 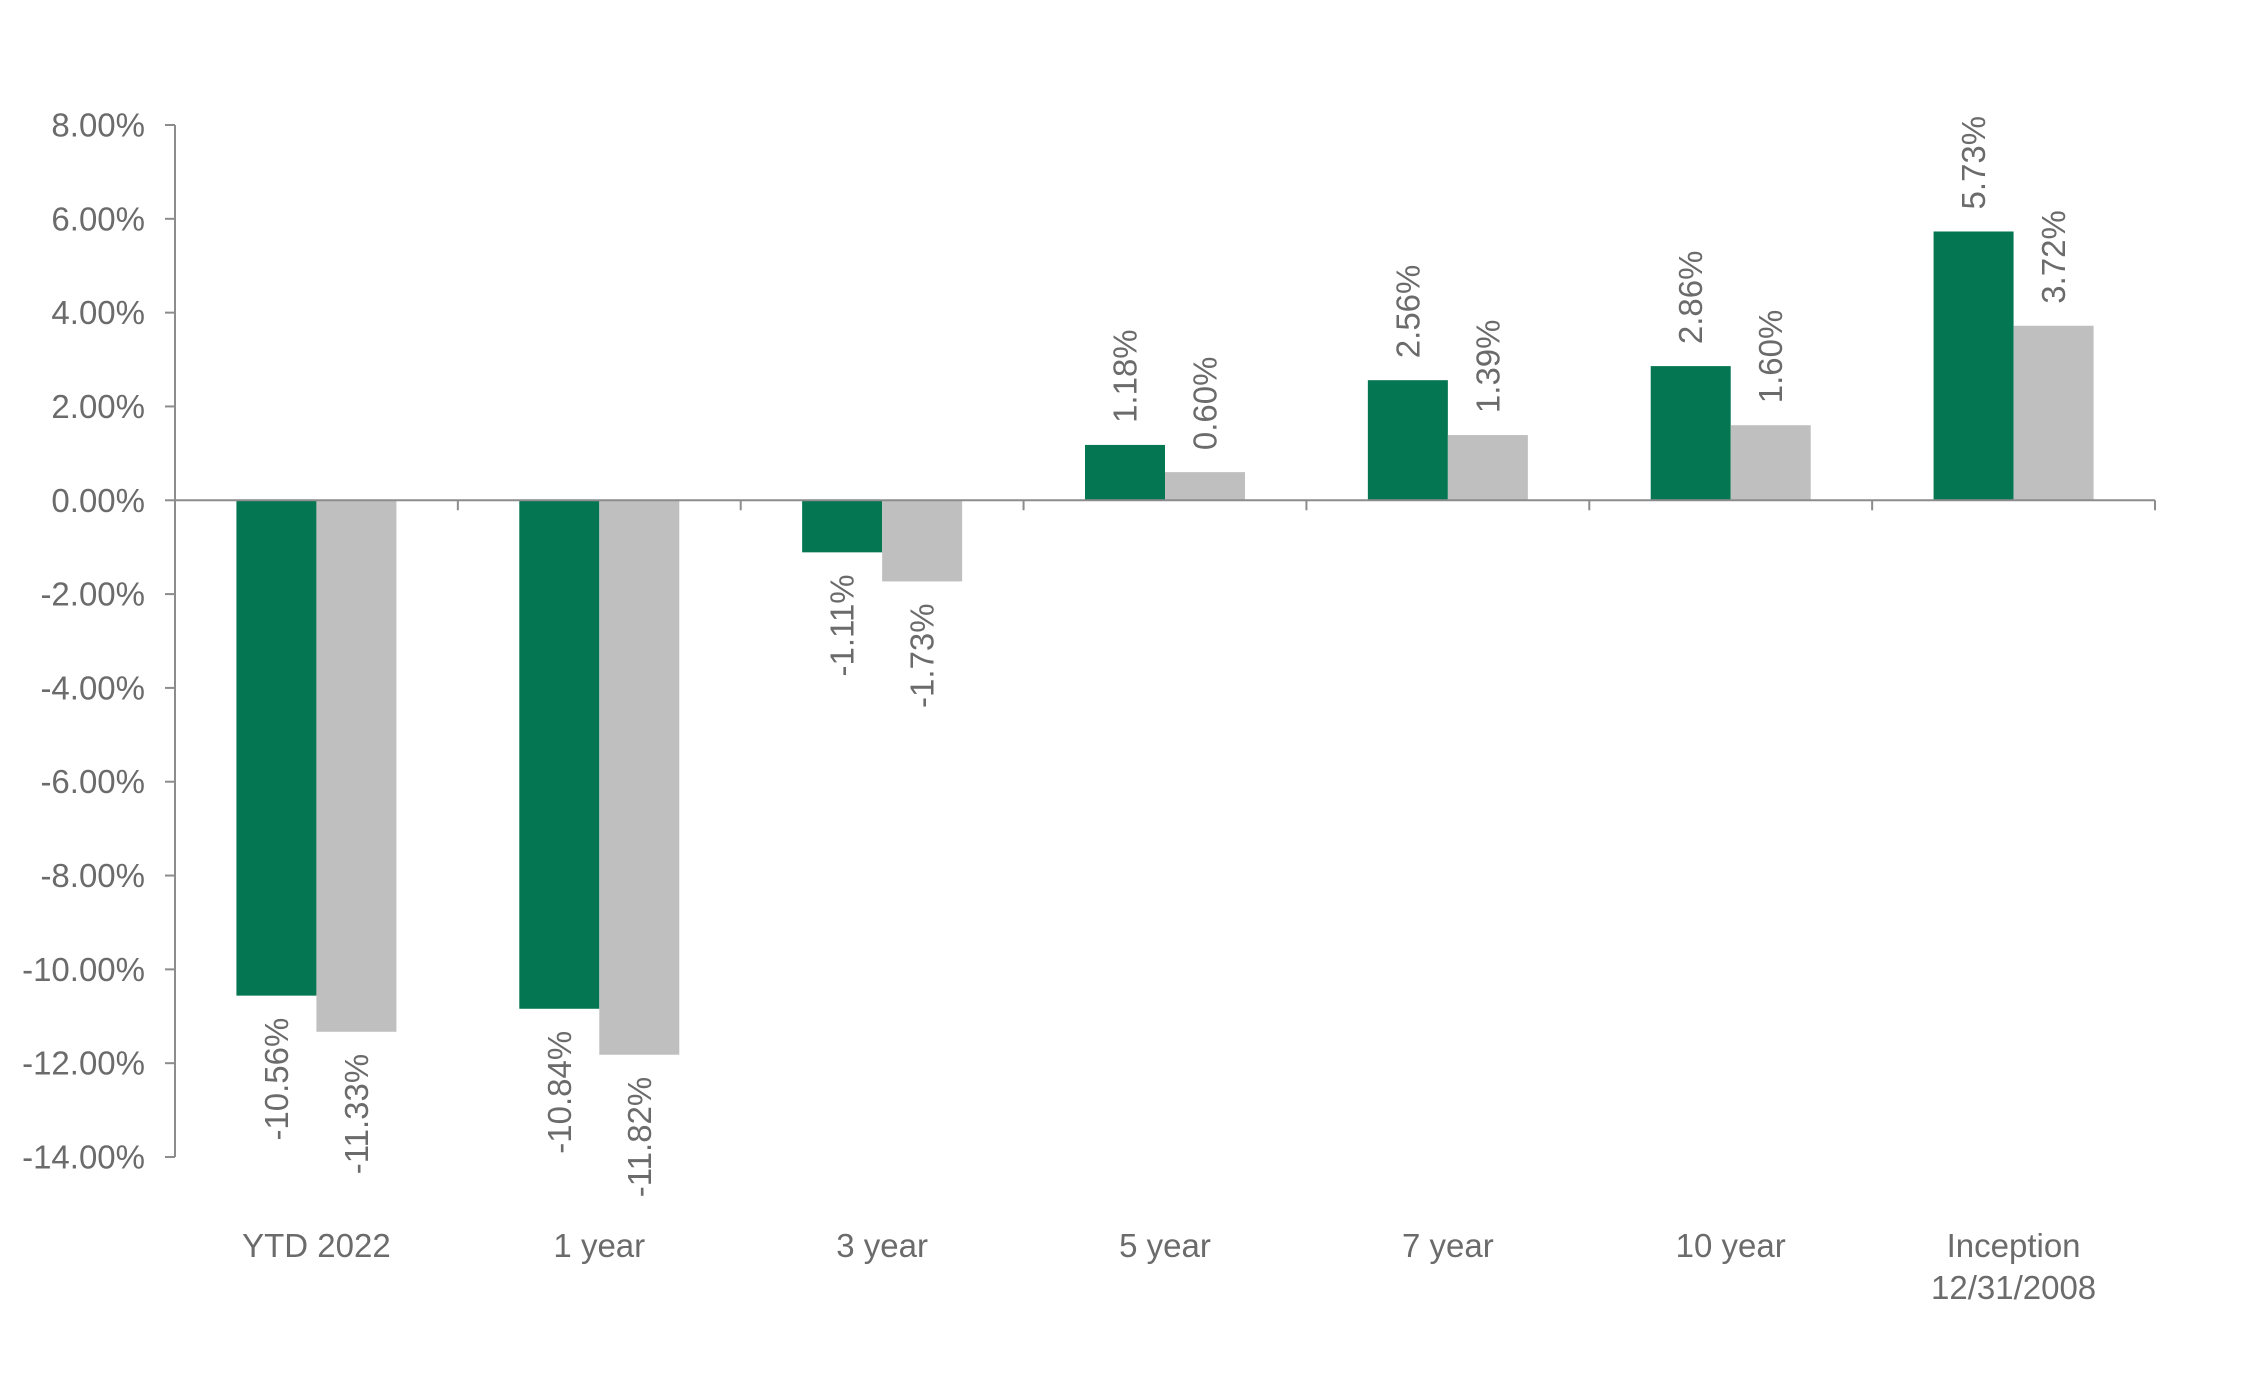 What do you see at coordinates (559, 1092) in the screenshot?
I see `data-label: -10.84%` at bounding box center [559, 1092].